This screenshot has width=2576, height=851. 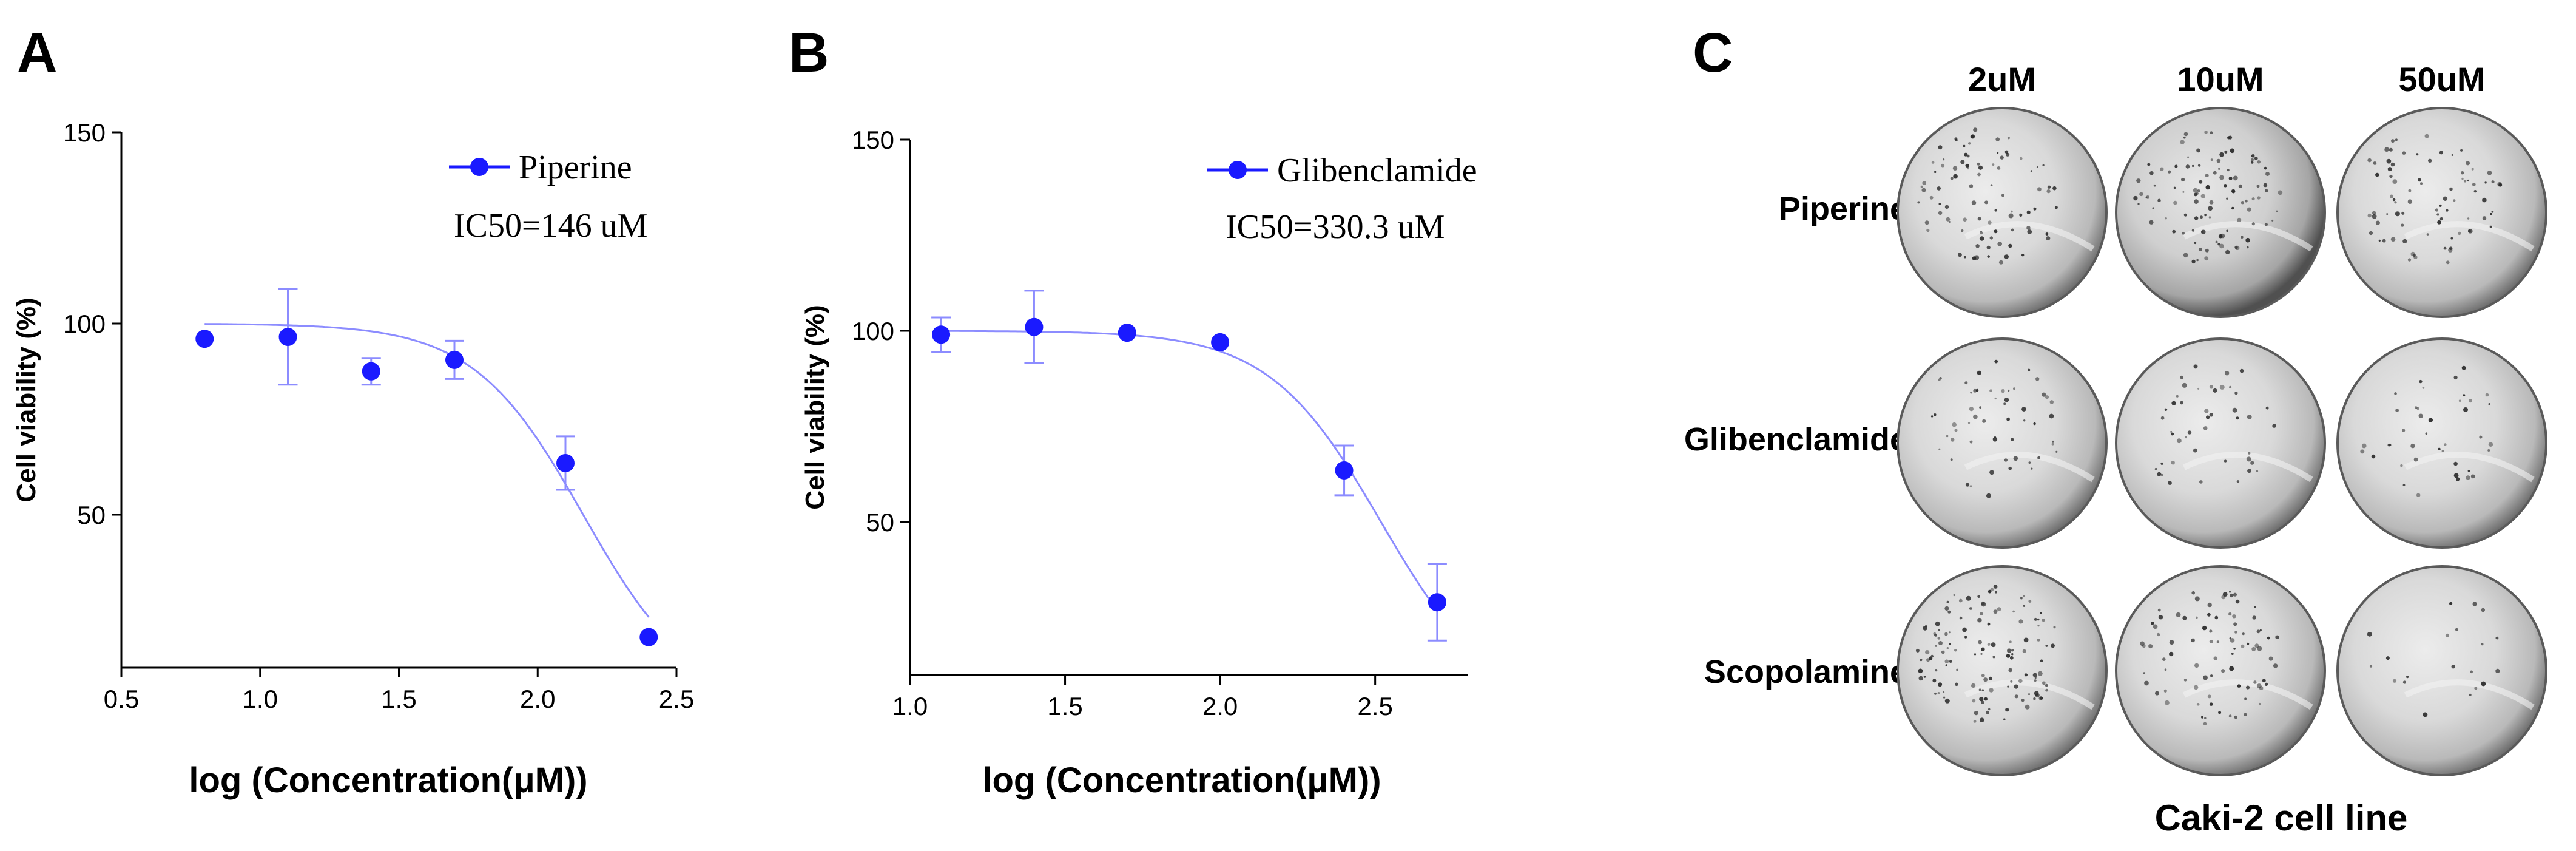 I want to click on y-tick-label: 50, so click(x=880, y=522).